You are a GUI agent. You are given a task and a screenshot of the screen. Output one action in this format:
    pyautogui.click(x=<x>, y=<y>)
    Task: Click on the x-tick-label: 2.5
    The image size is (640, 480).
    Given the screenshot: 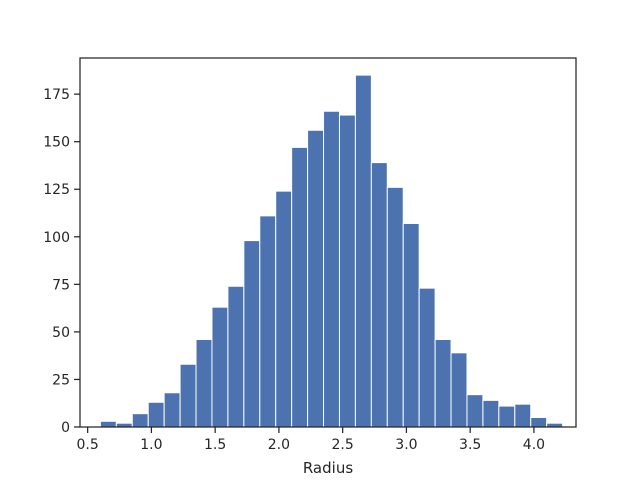 What is the action you would take?
    pyautogui.click(x=343, y=445)
    